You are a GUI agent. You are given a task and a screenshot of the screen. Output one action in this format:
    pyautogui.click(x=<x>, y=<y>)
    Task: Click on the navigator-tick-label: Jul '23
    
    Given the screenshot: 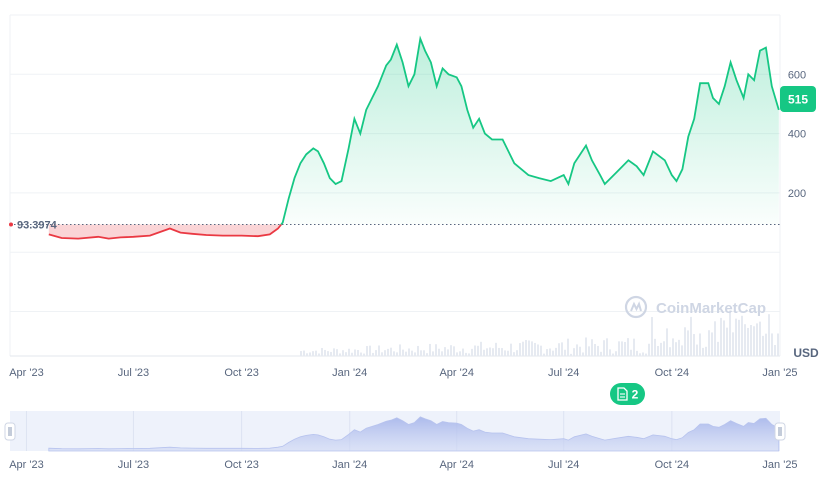 What is the action you would take?
    pyautogui.click(x=133, y=465)
    